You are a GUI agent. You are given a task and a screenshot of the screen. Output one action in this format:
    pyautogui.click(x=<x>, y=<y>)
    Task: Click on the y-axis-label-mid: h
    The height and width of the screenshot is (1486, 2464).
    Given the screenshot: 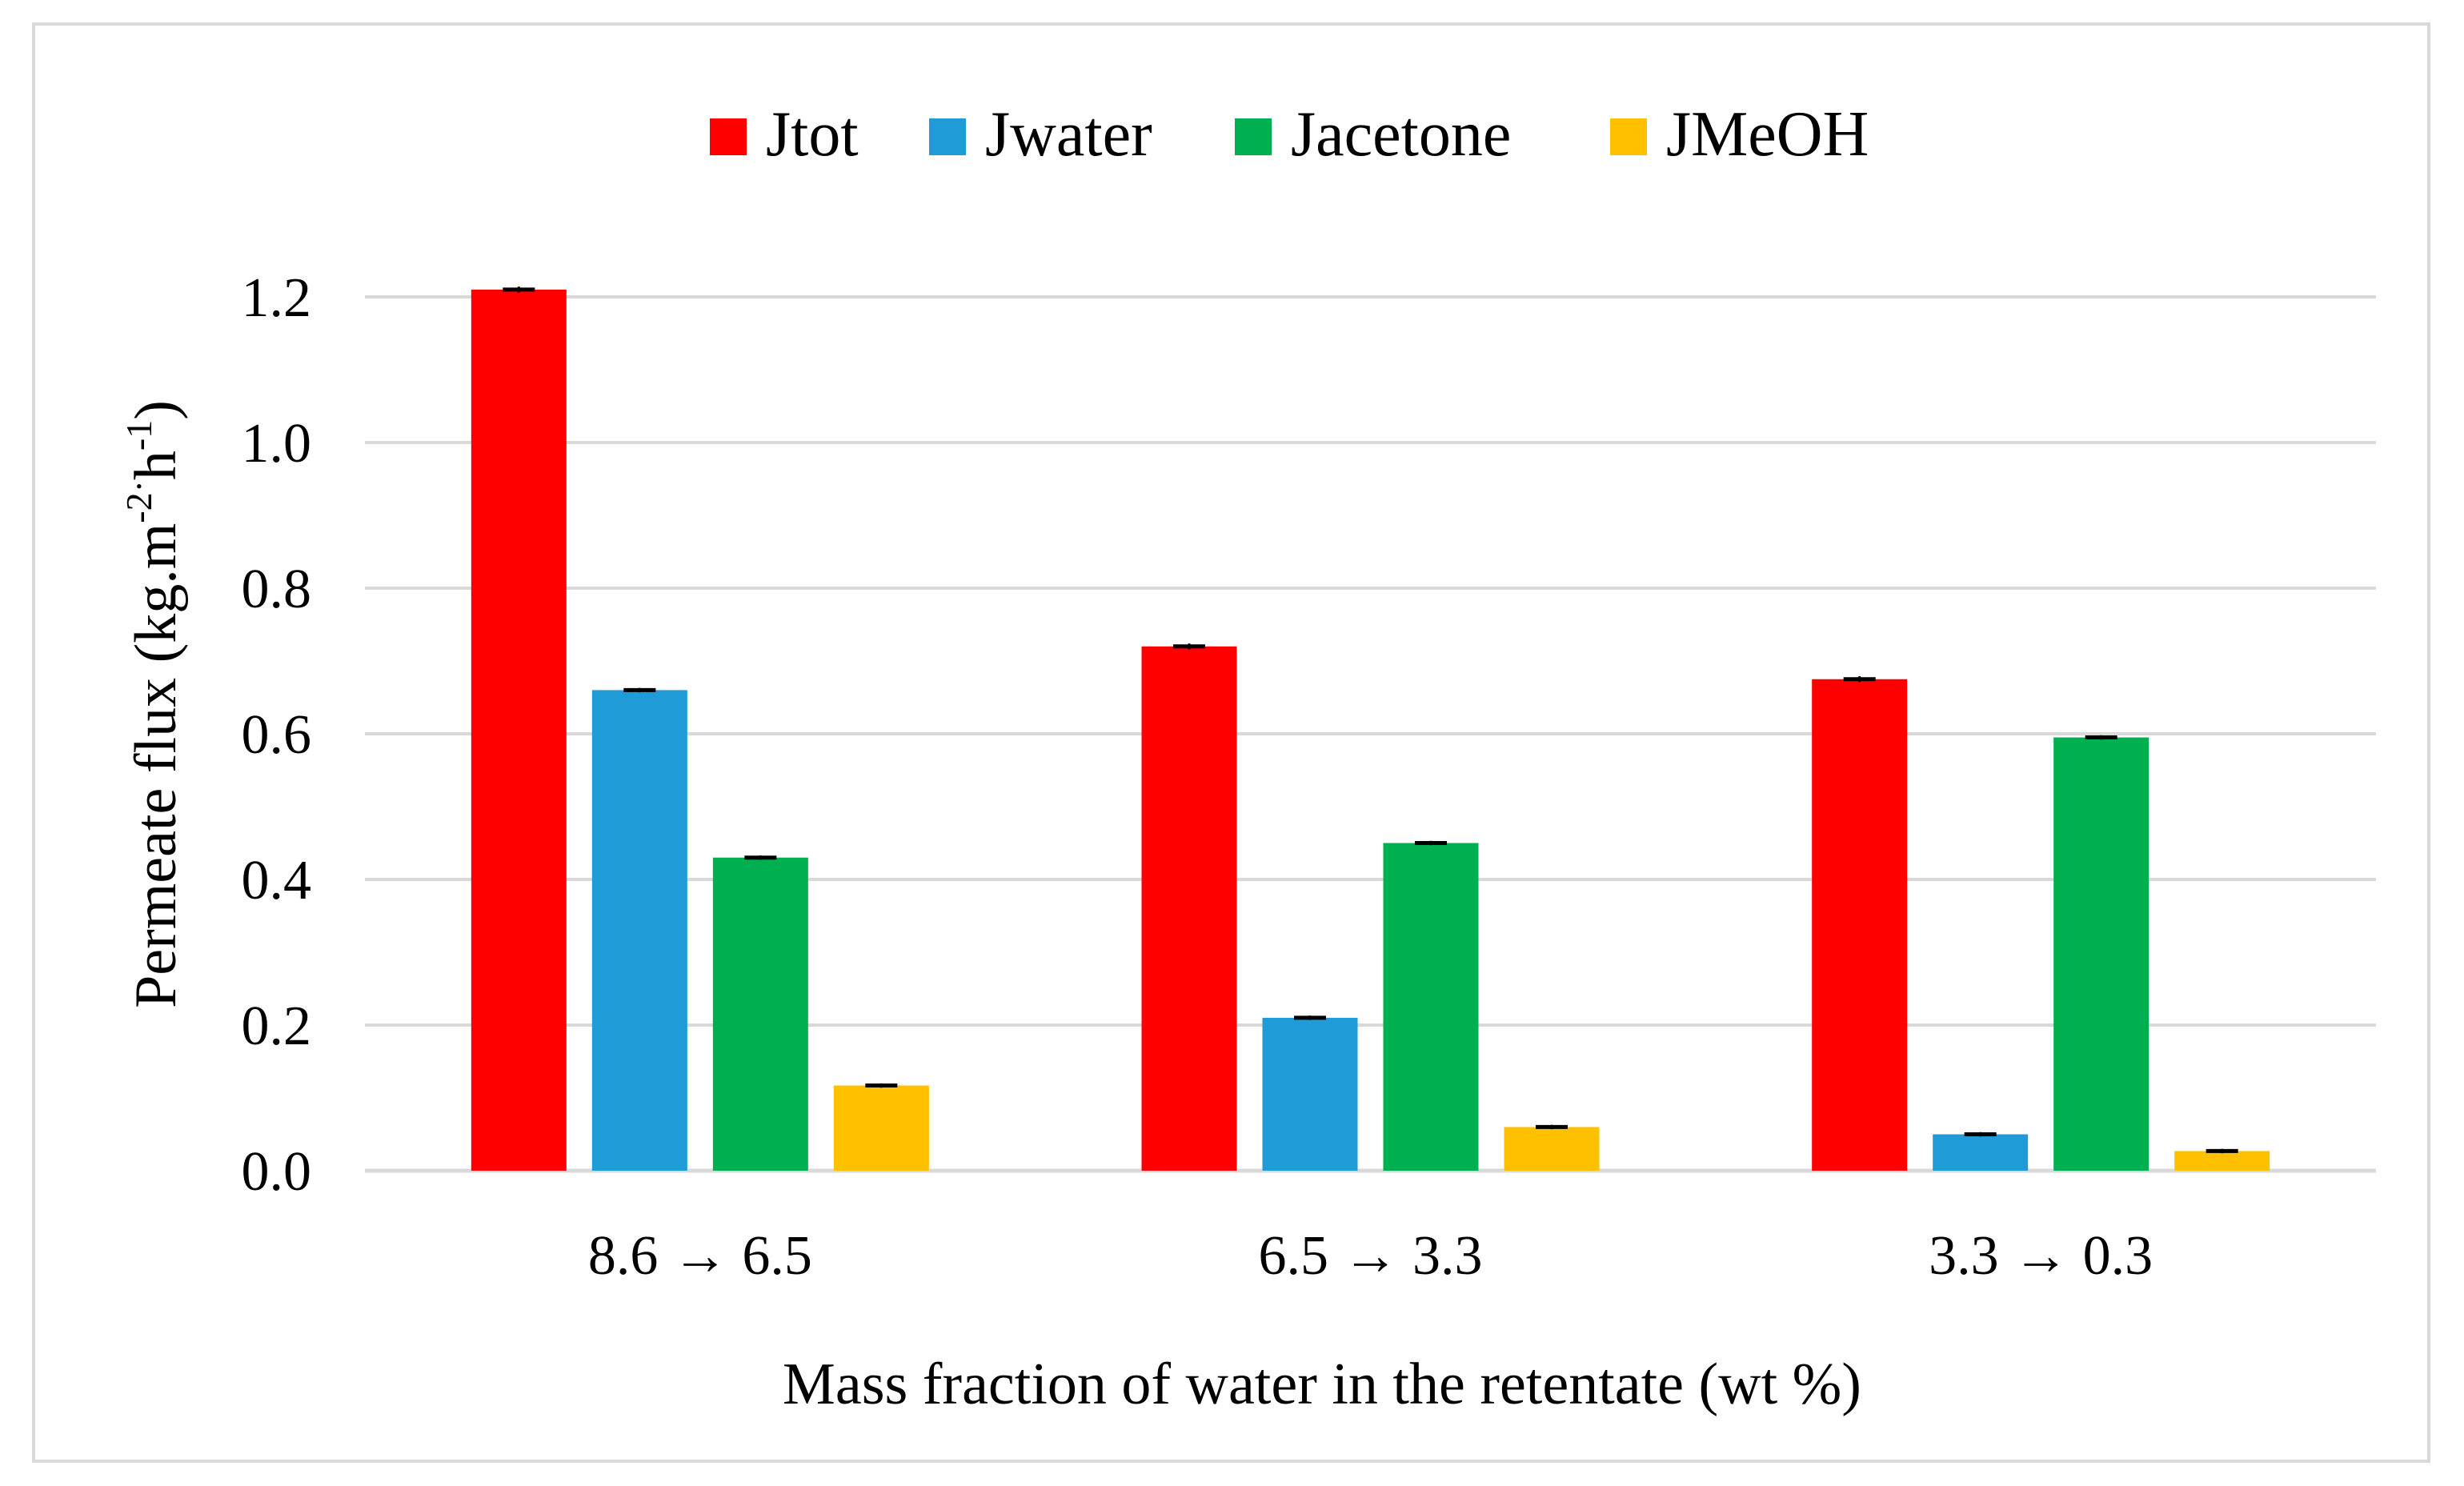 What is the action you would take?
    pyautogui.click(x=156, y=465)
    